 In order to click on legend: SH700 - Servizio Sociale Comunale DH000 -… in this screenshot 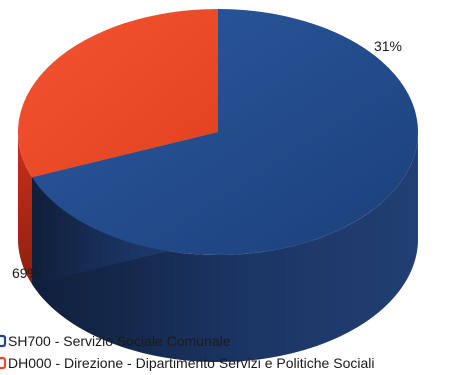, I will do `click(187, 352)`.